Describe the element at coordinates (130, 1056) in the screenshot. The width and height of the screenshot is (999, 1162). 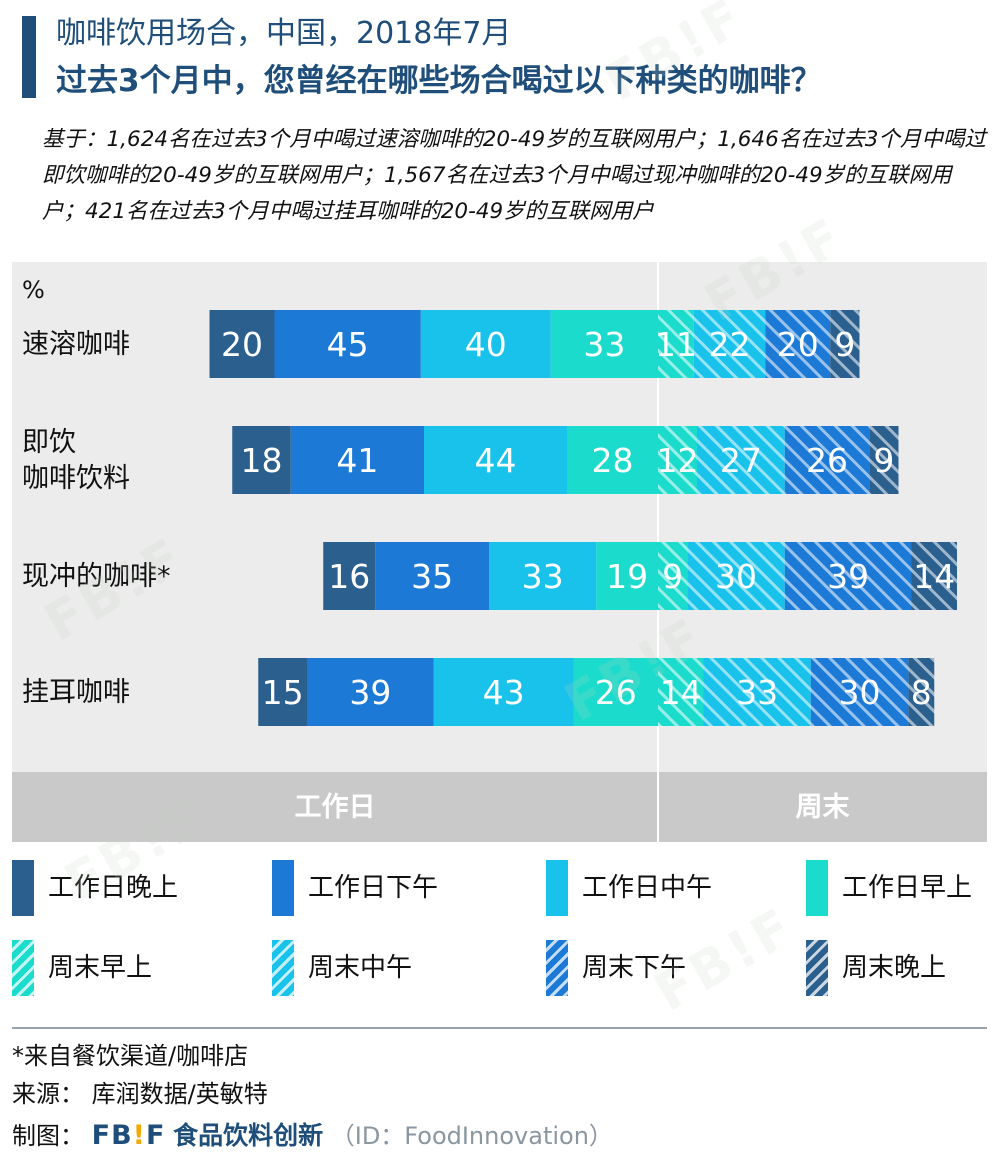
I see `footer-note: *来自餐饮渠道/咖啡店` at that location.